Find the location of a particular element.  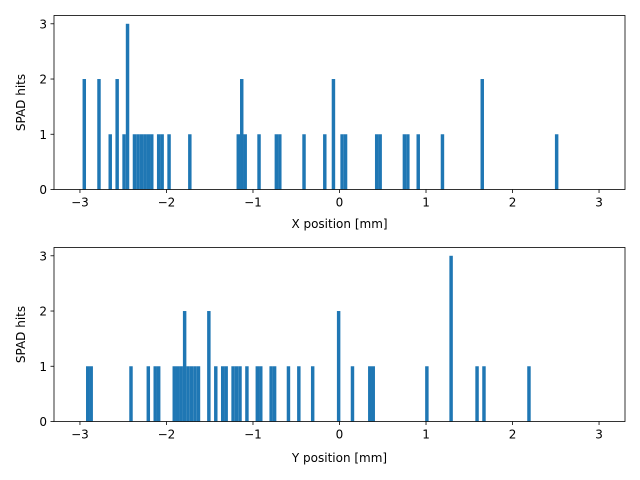

y-histogram-x-tick-label-5: 2 is located at coordinates (513, 435).